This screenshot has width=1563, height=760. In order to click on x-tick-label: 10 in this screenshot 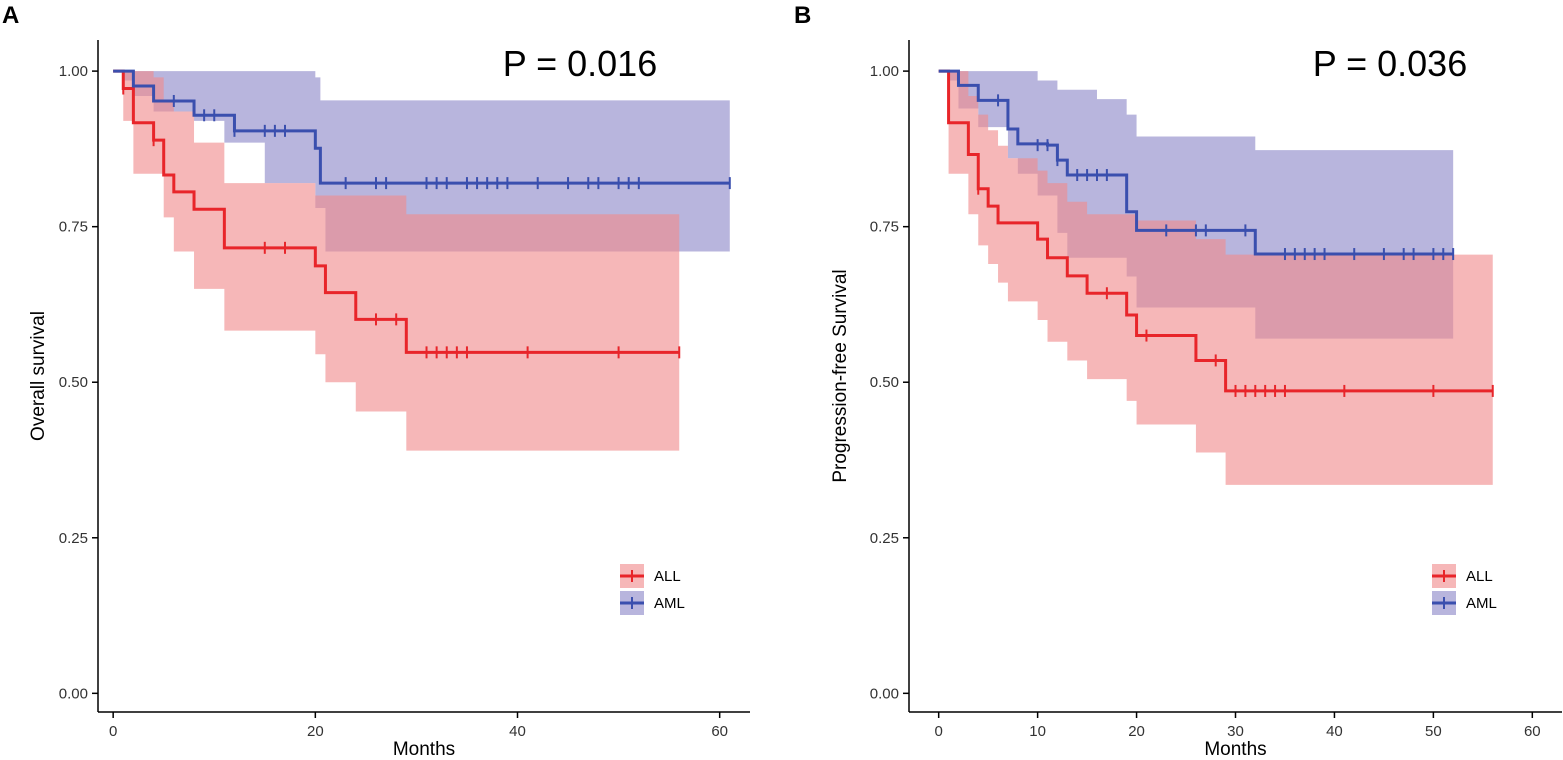, I will do `click(1037, 731)`.